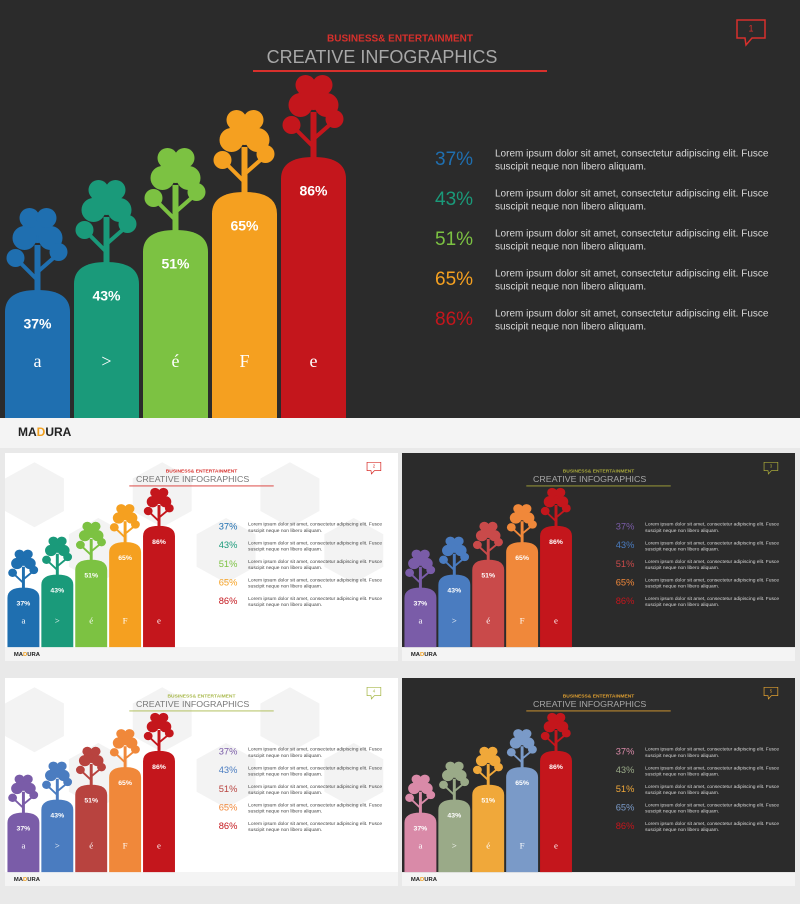  What do you see at coordinates (58, 432) in the screenshot?
I see `brand-part: URA` at bounding box center [58, 432].